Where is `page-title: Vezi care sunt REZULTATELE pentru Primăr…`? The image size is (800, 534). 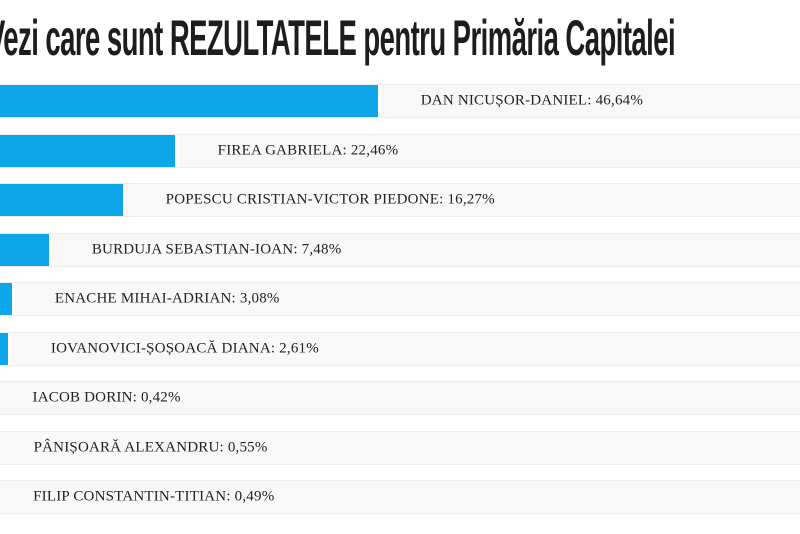
page-title: Vezi care sunt REZULTATELE pentru Primăr… is located at coordinates (338, 38).